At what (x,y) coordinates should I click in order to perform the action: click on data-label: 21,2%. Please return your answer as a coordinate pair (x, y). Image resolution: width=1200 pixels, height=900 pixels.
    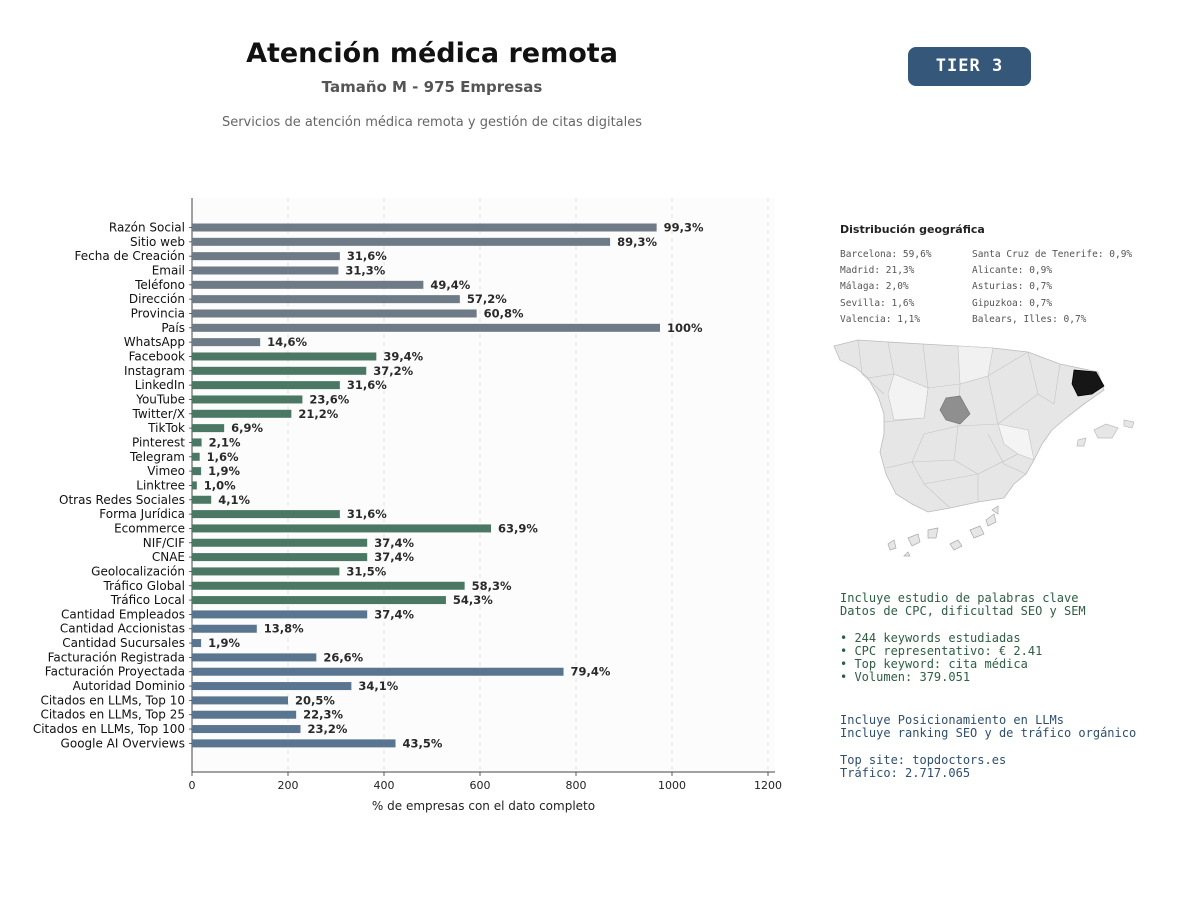
    Looking at the image, I should click on (318, 414).